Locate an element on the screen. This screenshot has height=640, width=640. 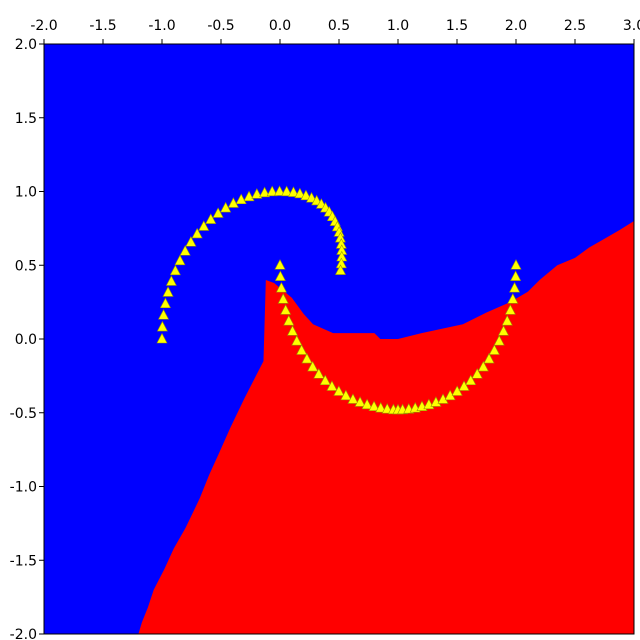
x-tick-label: 3.0 is located at coordinates (631, 26).